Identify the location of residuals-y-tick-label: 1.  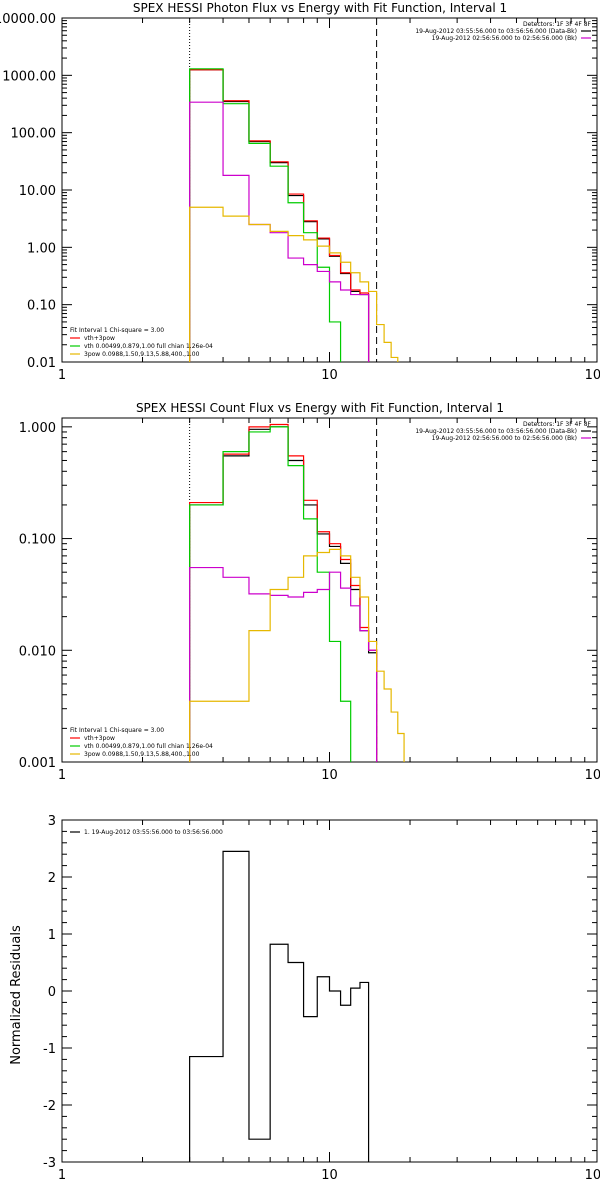
(52, 935).